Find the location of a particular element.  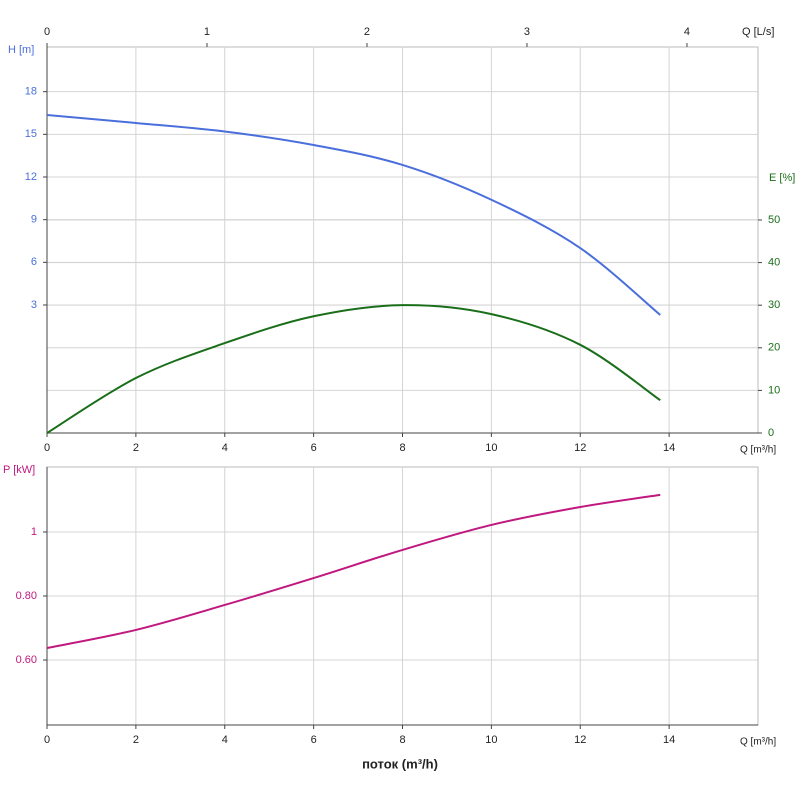

y-tick-label: 18 is located at coordinates (31, 92).